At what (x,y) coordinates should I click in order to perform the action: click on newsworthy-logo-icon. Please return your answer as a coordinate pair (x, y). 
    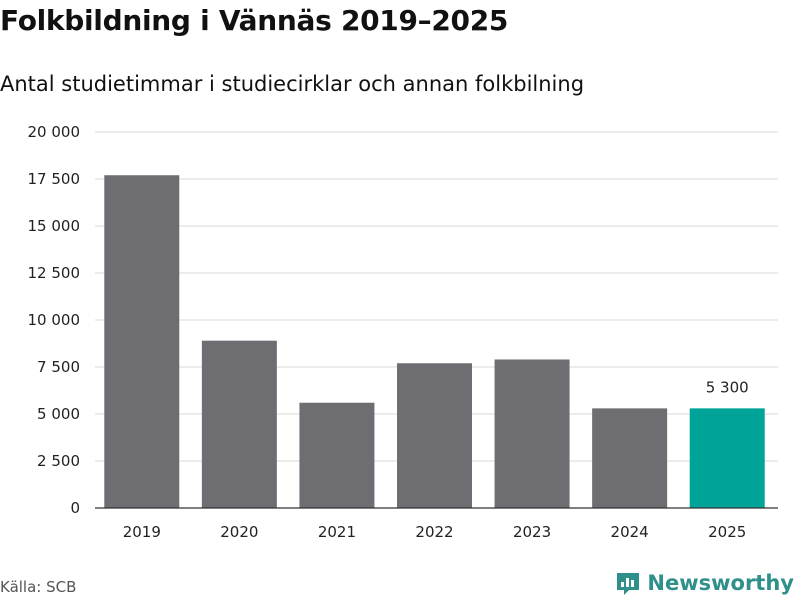
    Looking at the image, I should click on (628, 584).